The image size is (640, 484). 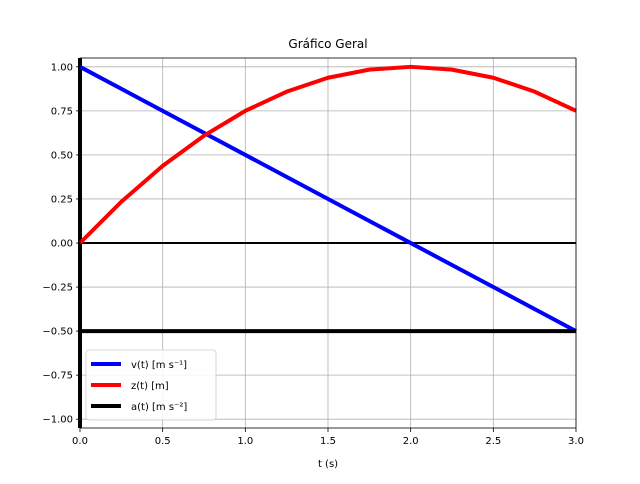 I want to click on y-tick-label-4: 0.00, so click(x=62, y=244).